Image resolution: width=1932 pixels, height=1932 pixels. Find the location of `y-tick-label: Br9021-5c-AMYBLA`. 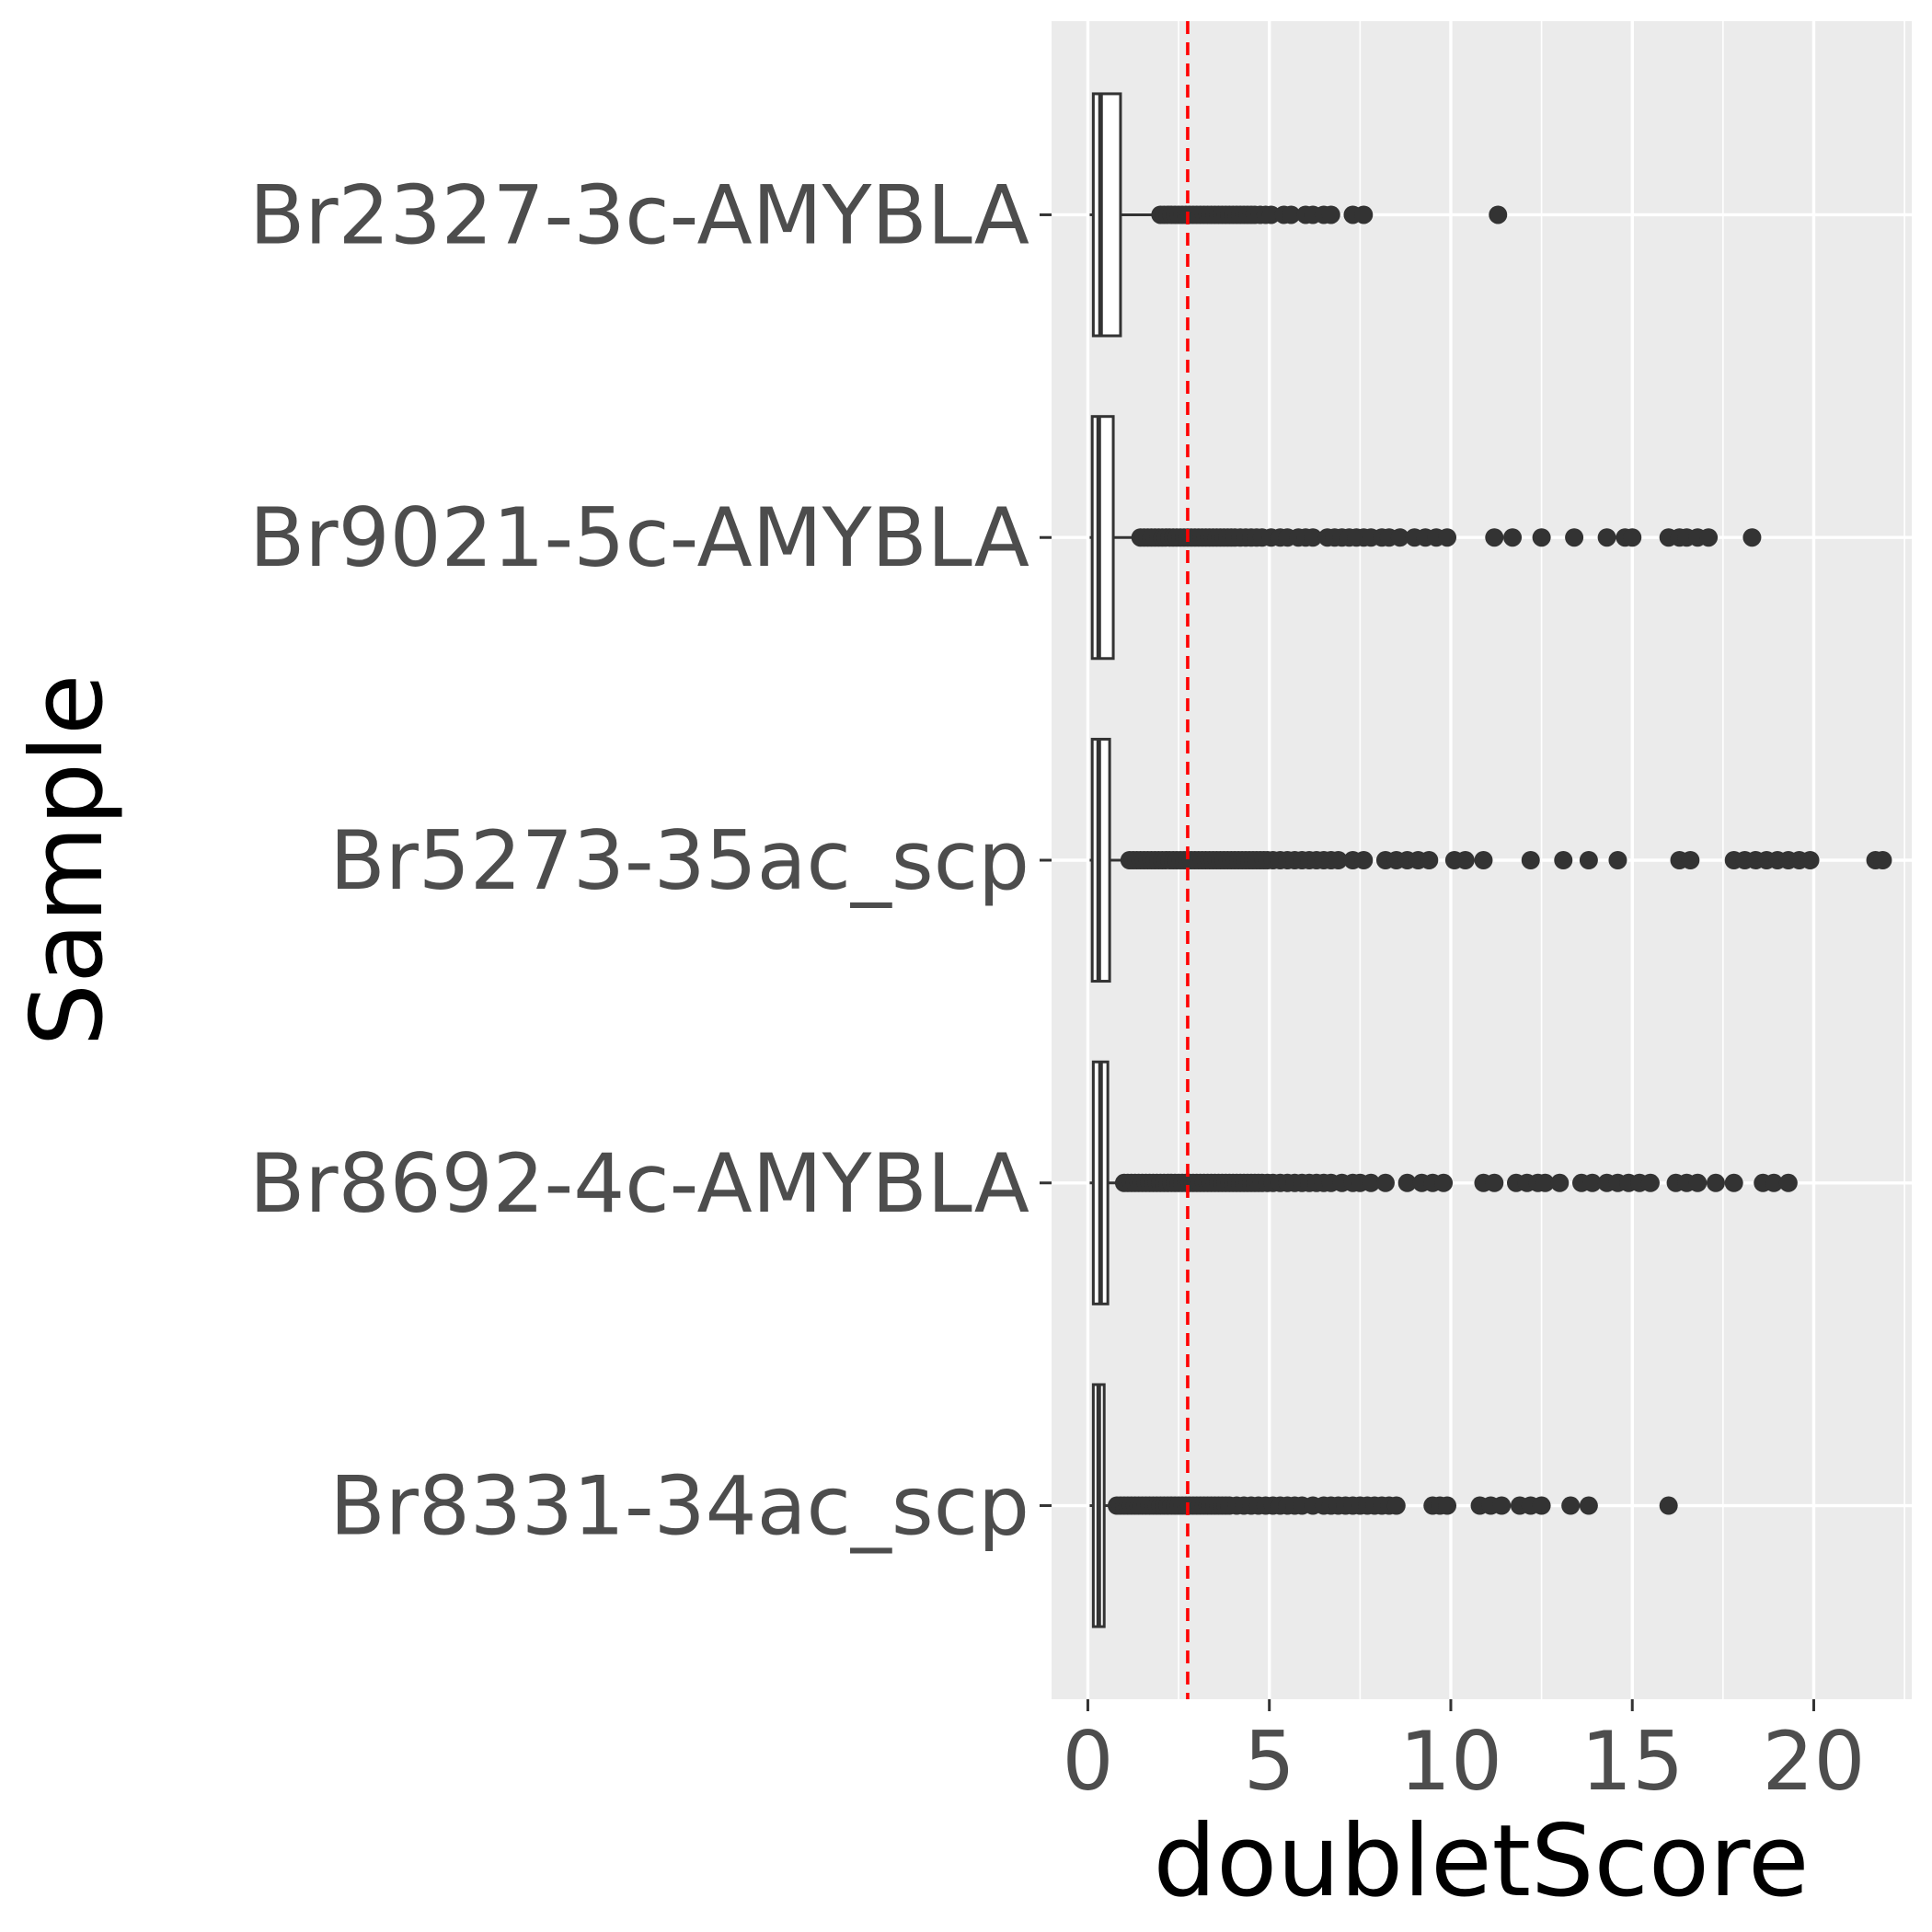

y-tick-label: Br9021-5c-AMYBLA is located at coordinates (639, 537).